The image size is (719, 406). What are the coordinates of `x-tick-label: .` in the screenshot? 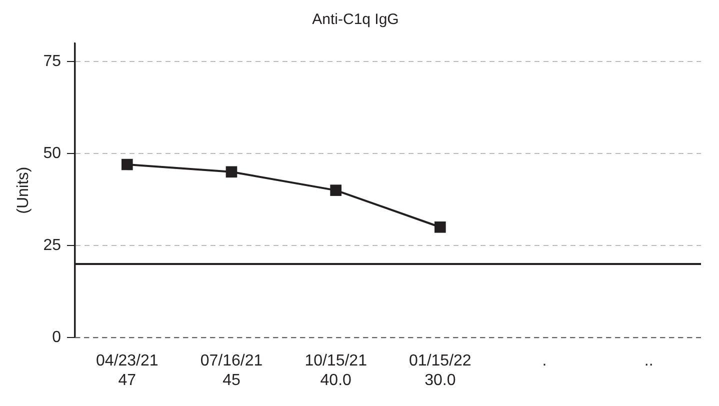 It's located at (544, 361).